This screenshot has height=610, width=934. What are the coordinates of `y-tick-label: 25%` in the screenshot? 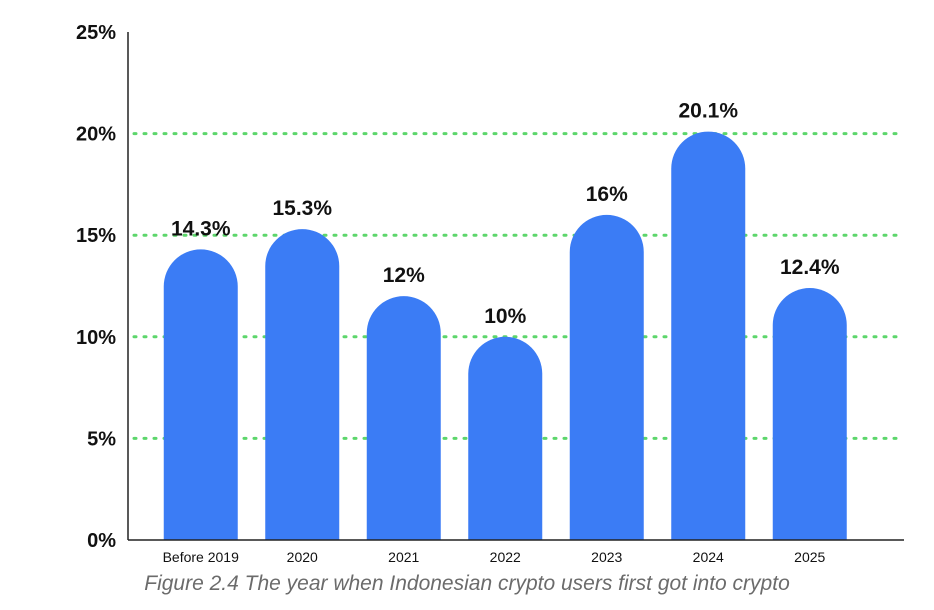 It's located at (96, 33).